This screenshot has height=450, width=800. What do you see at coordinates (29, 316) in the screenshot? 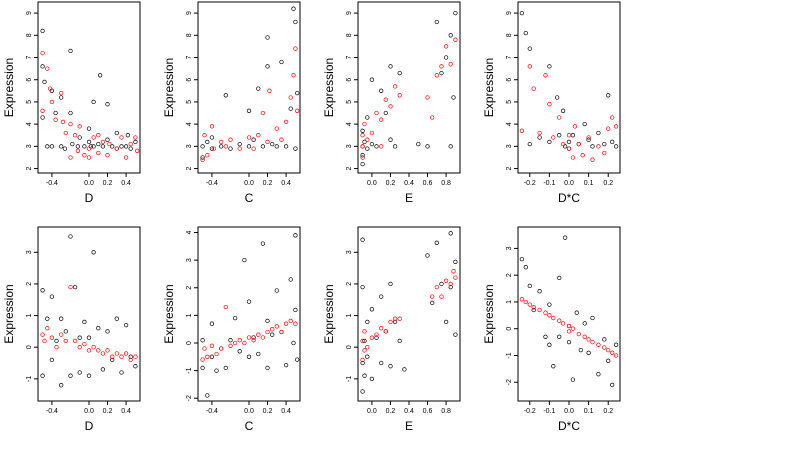
I see `y-tick-label: 1` at bounding box center [29, 316].